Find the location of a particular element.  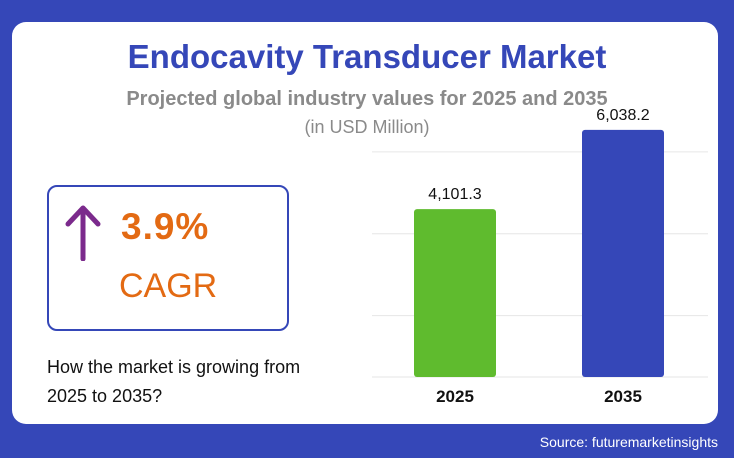

category-label-2025: 2025 is located at coordinates (455, 396).